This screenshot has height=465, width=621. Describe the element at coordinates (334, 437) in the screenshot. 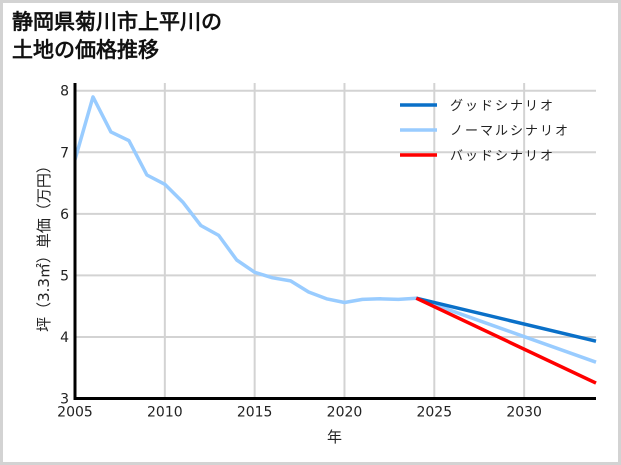

I see `x-axis-label: 年` at that location.